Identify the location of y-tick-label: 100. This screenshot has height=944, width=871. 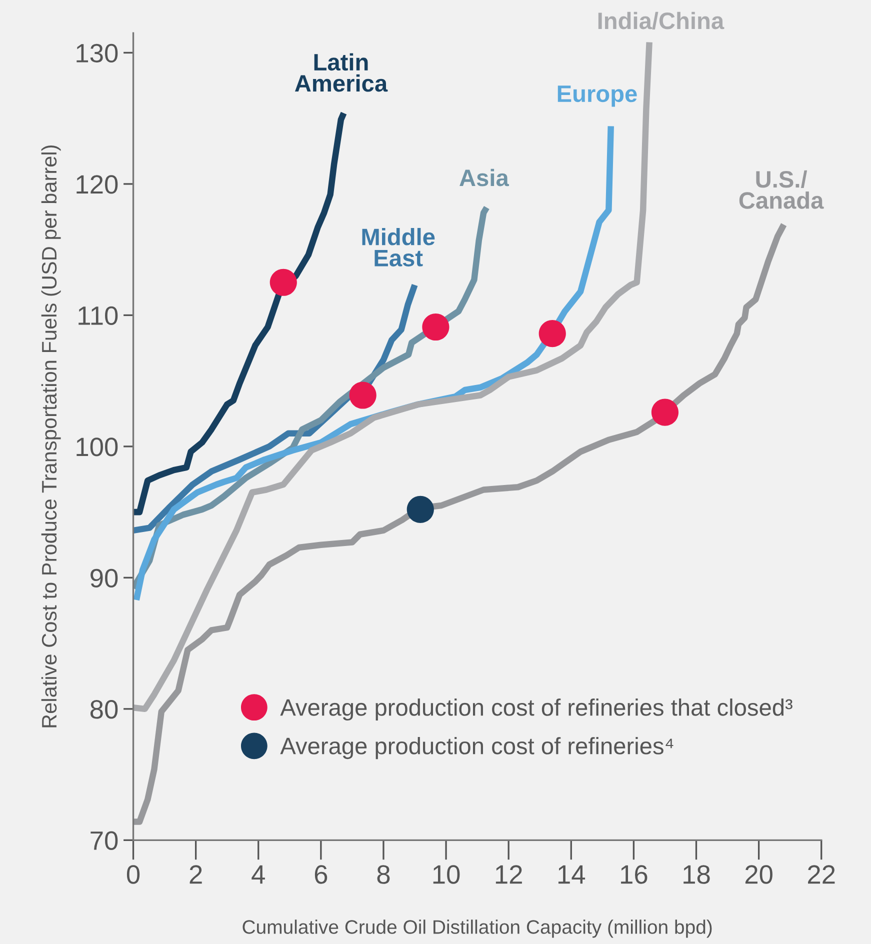
(97, 447).